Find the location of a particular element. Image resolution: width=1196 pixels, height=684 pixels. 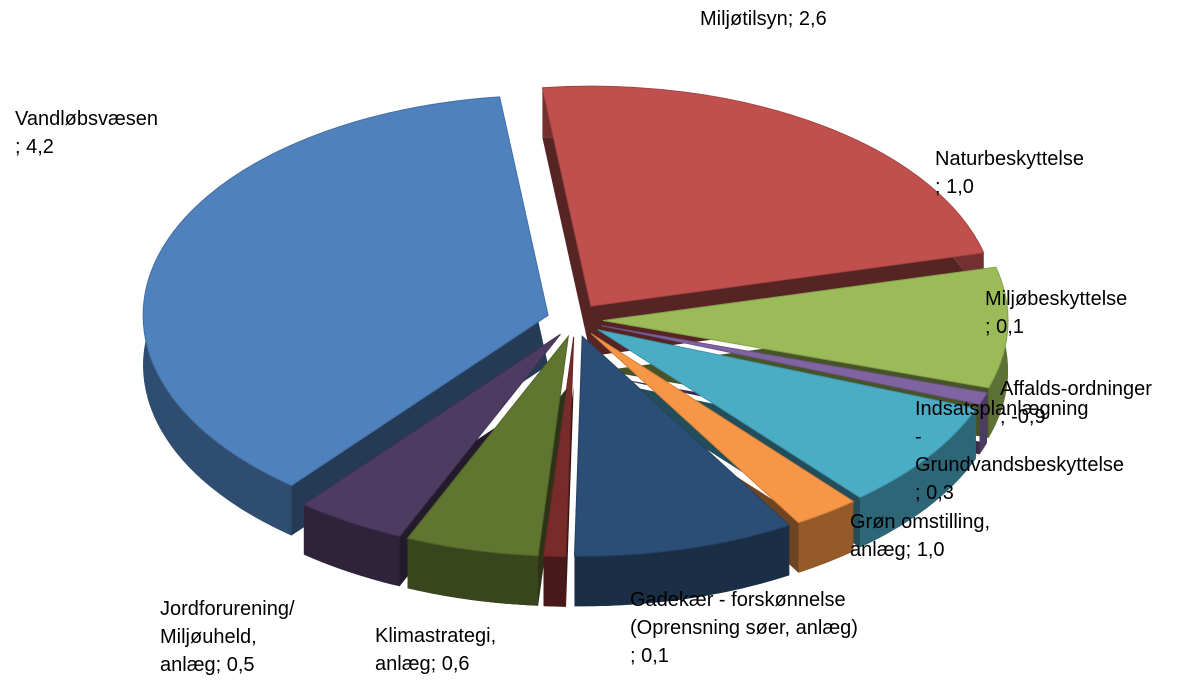

label-line: - is located at coordinates (921, 437).